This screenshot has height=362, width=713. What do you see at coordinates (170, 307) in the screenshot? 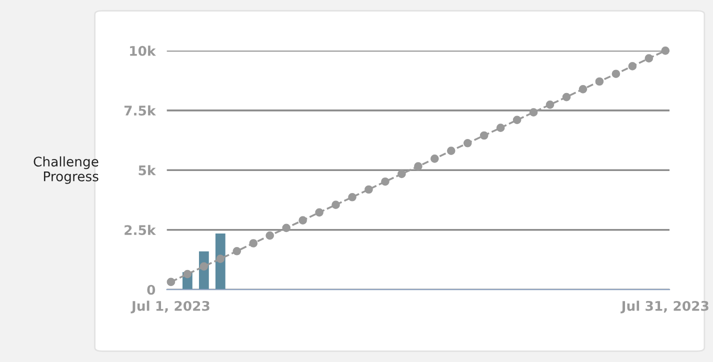
I see `x-tick-label: Jul 1, 2023` at bounding box center [170, 307].